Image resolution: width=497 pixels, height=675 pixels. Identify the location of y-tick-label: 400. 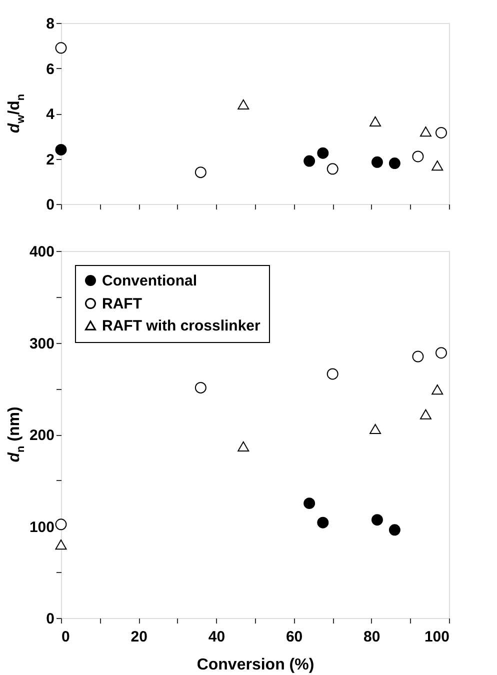
(41, 252).